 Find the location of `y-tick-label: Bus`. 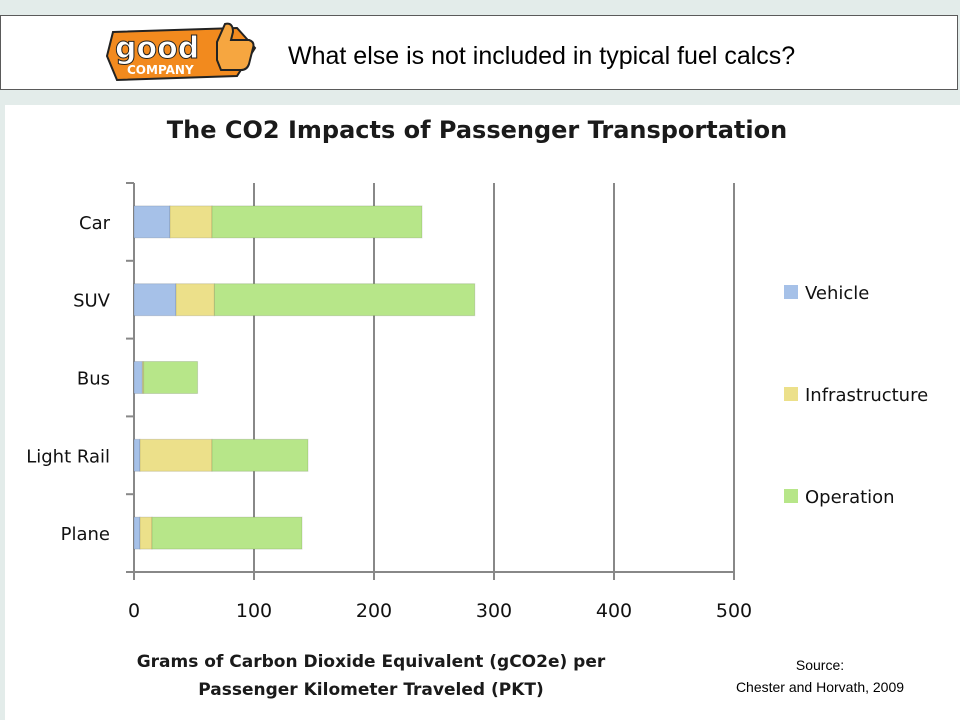

y-tick-label: Bus is located at coordinates (93, 379).